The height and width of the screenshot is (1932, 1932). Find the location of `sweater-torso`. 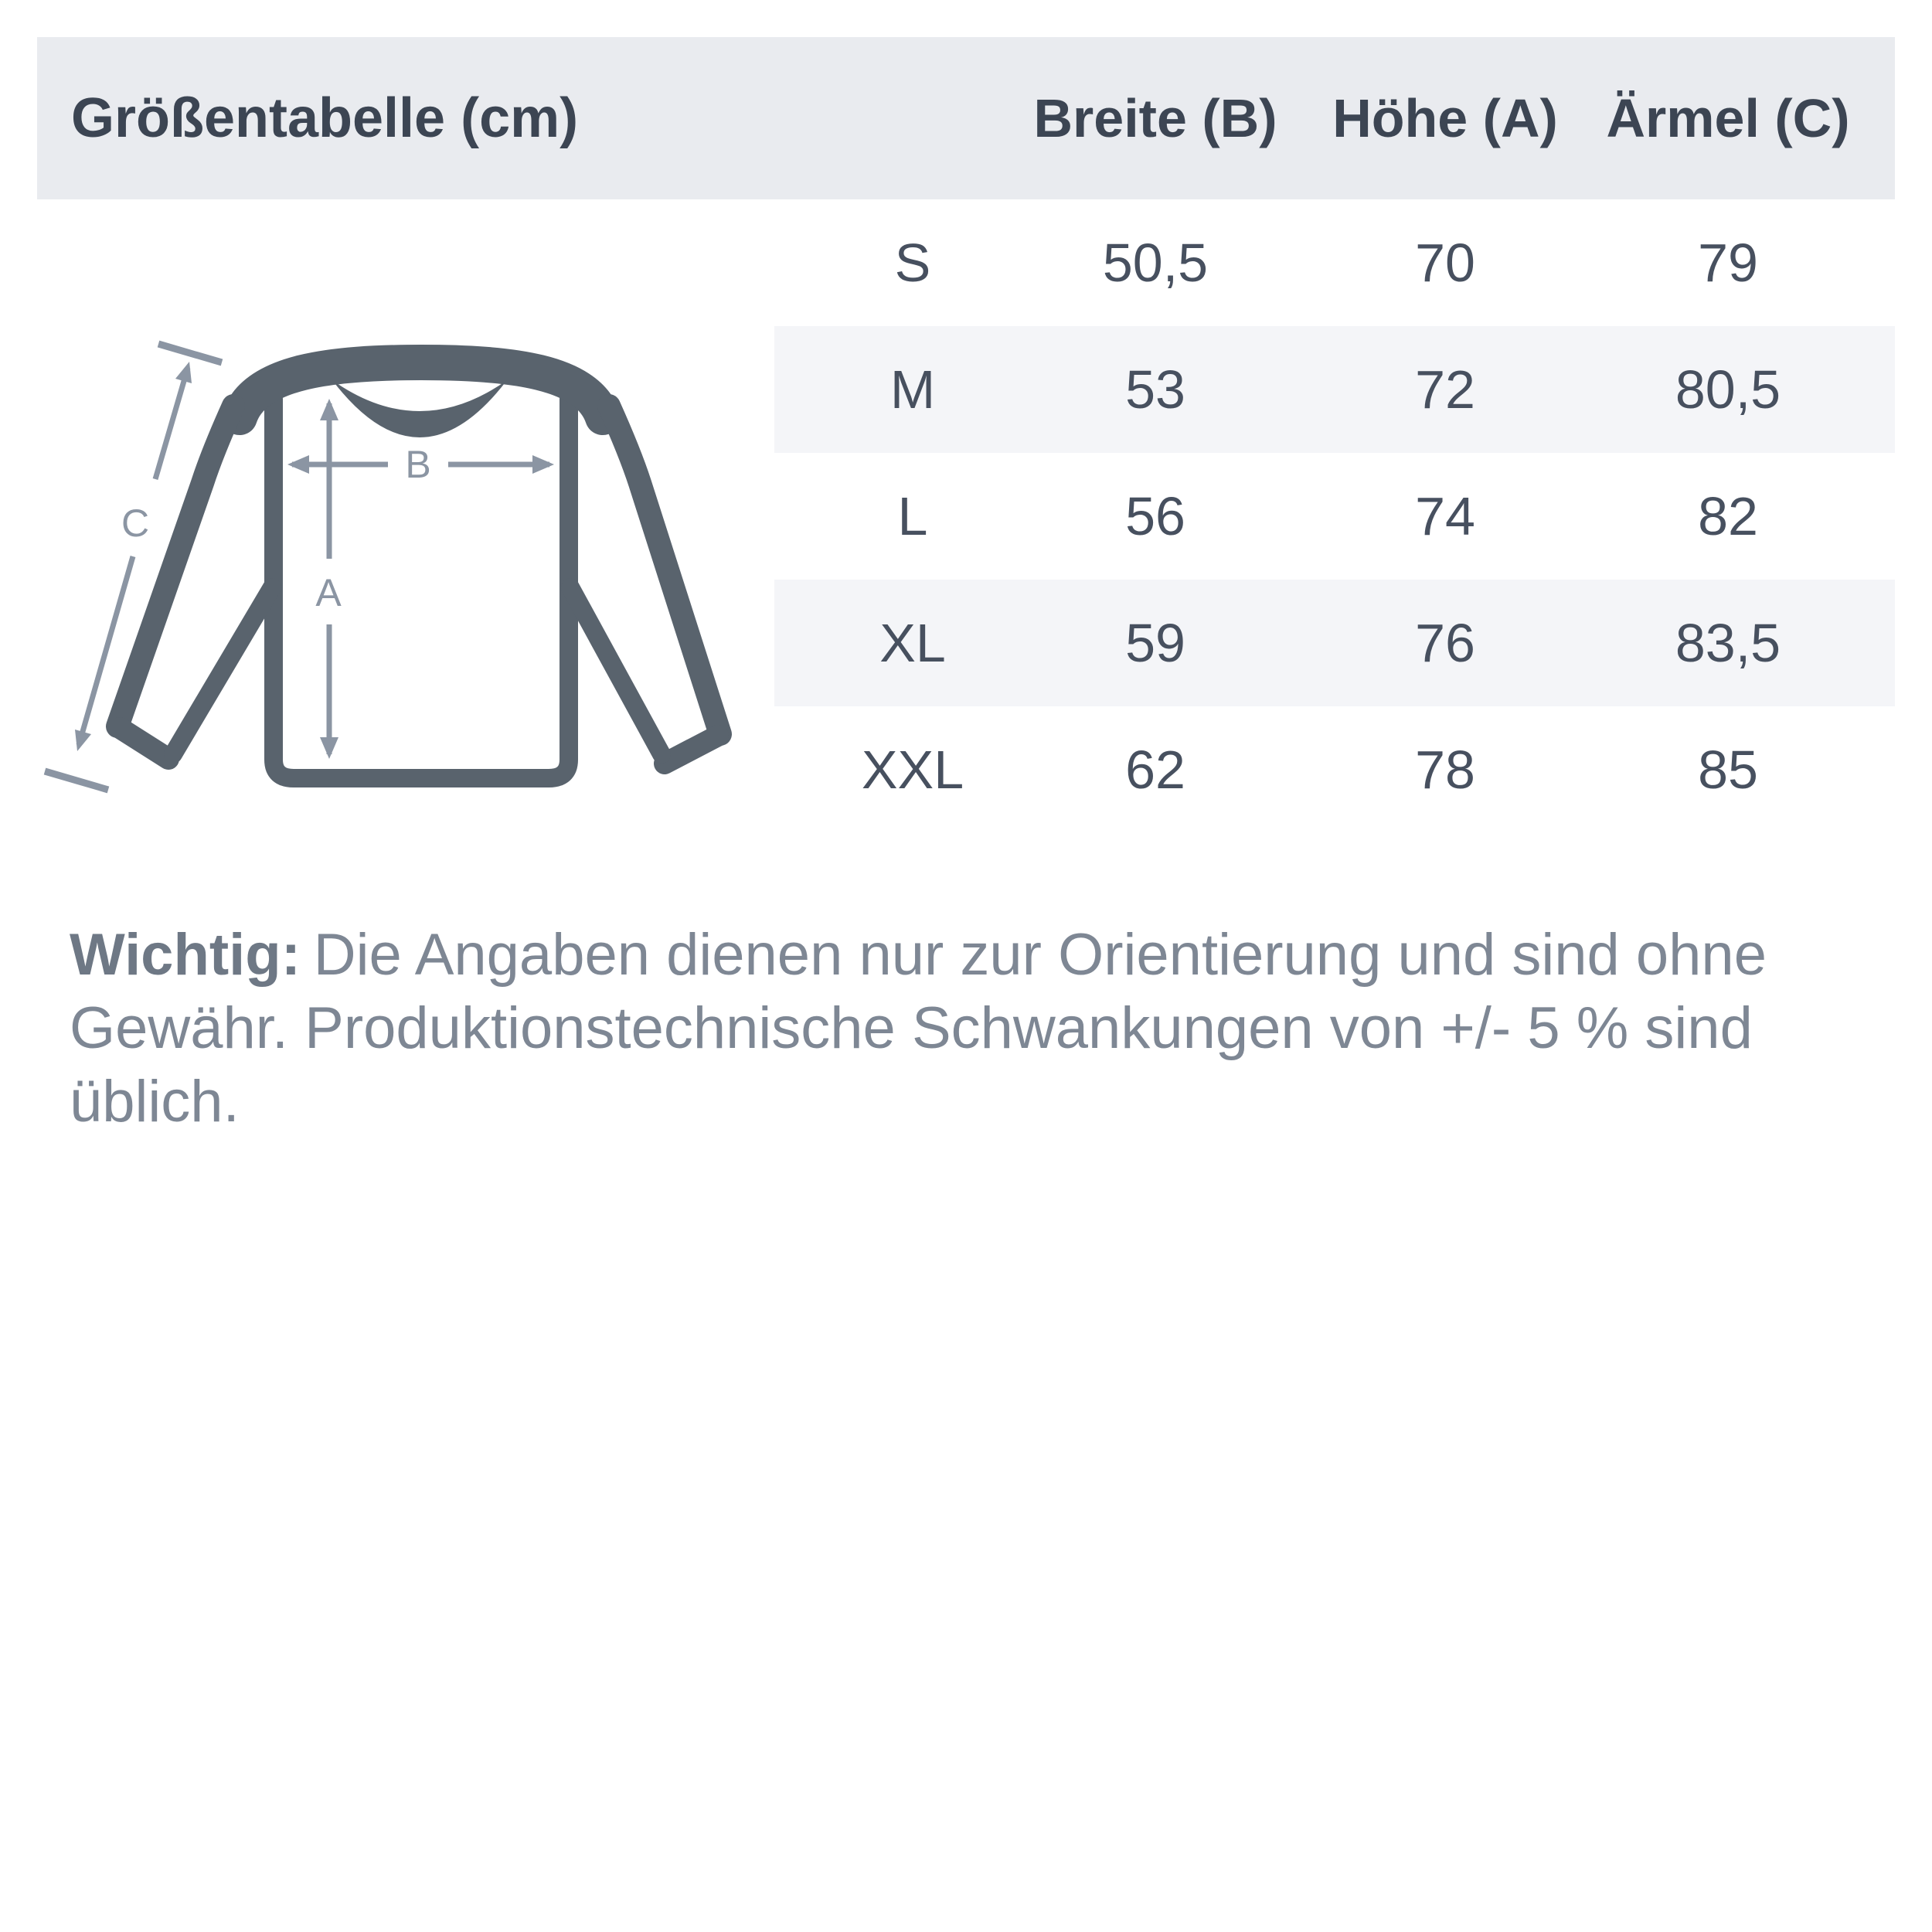

sweater-torso is located at coordinates (421, 588).